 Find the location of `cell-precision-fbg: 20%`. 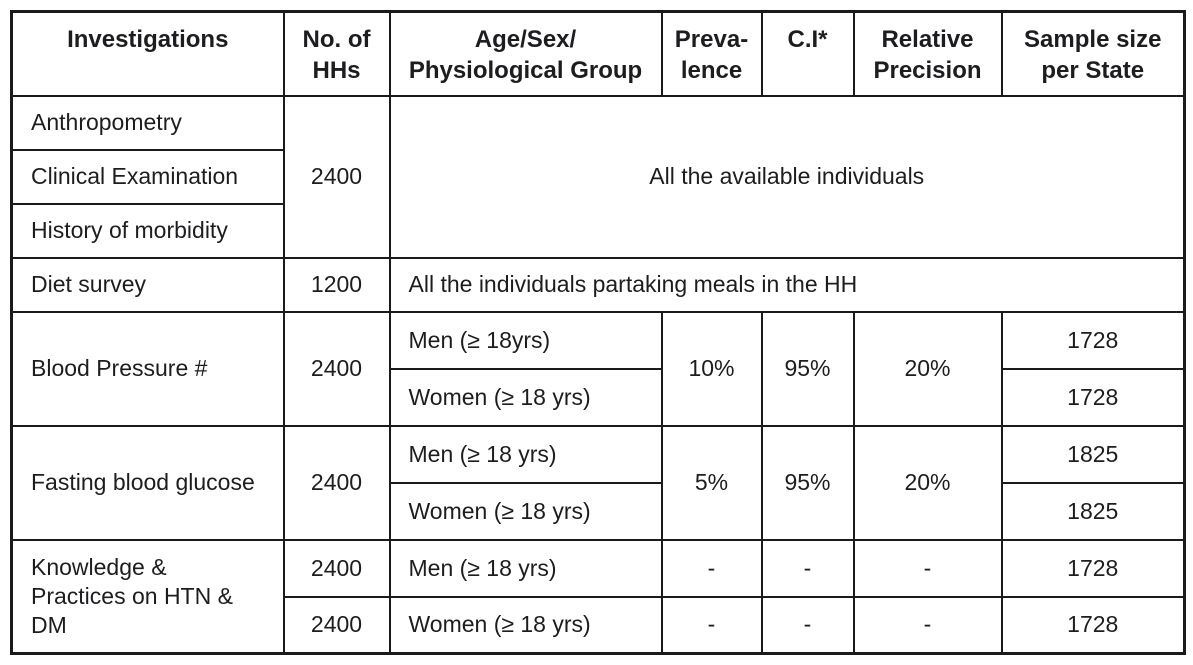

cell-precision-fbg: 20% is located at coordinates (927, 482).